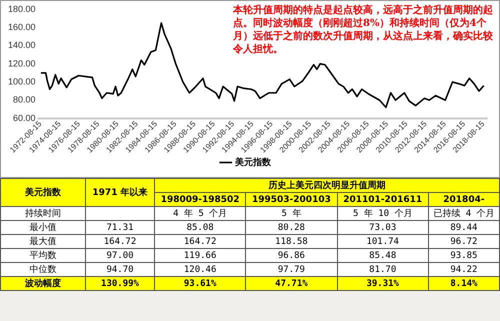 The image size is (500, 321). I want to click on text: 8.14%, so click(464, 283).